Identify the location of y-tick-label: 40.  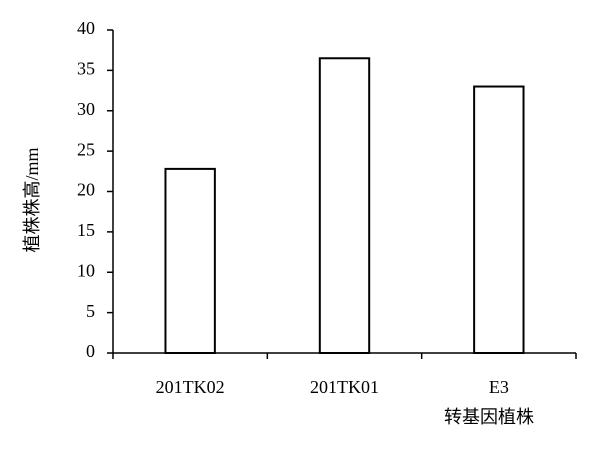
(86, 28).